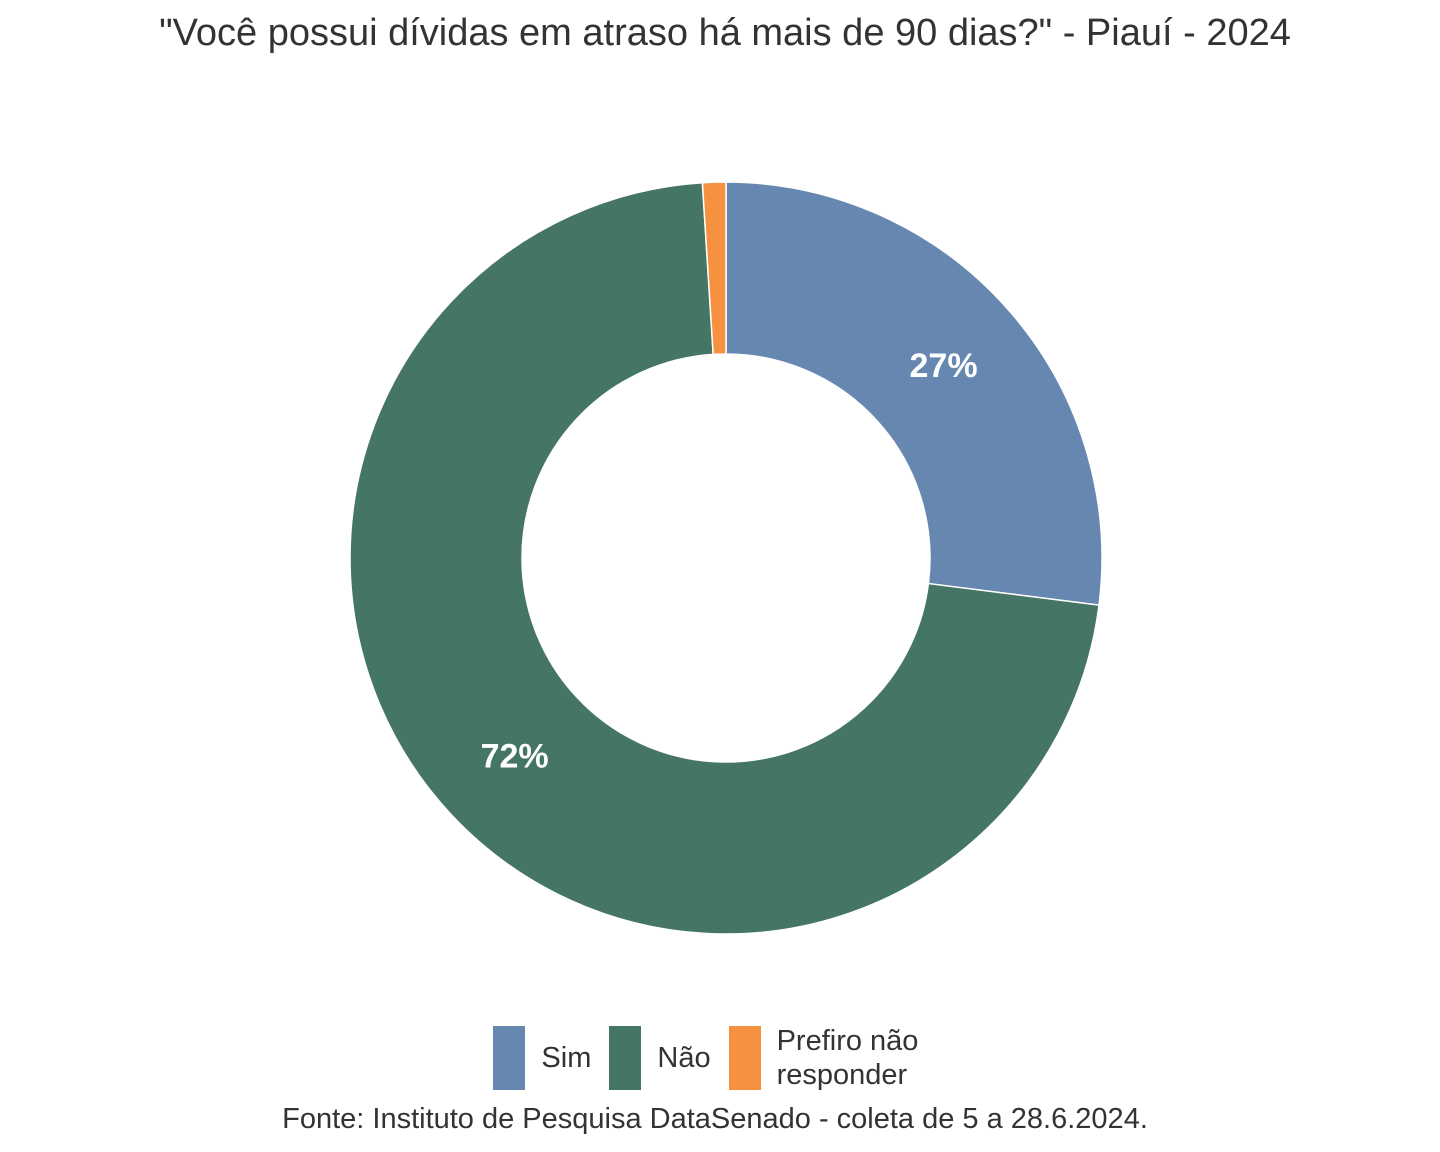  What do you see at coordinates (625, 1058) in the screenshot?
I see `legend-swatch-nao` at bounding box center [625, 1058].